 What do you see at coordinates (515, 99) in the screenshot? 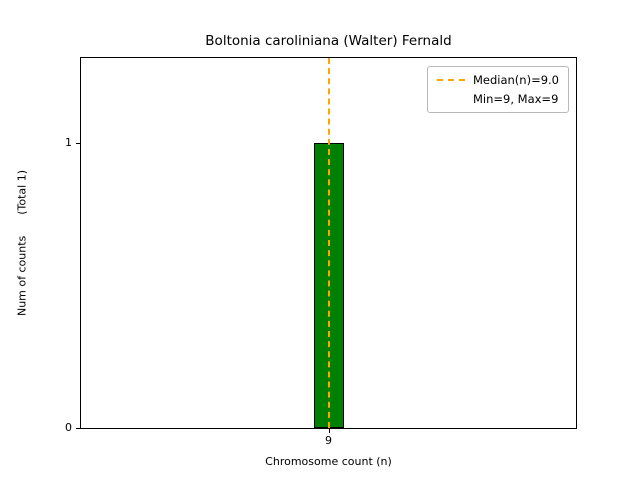
I see `legend-label-minmax: Min=9, Max=9` at bounding box center [515, 99].